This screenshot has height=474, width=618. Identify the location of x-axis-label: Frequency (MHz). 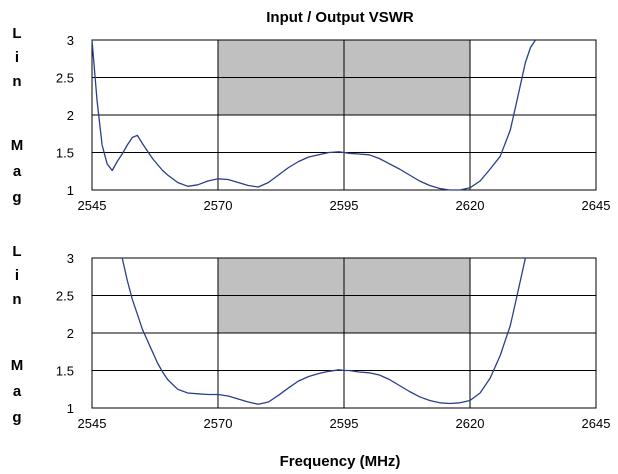
(340, 461).